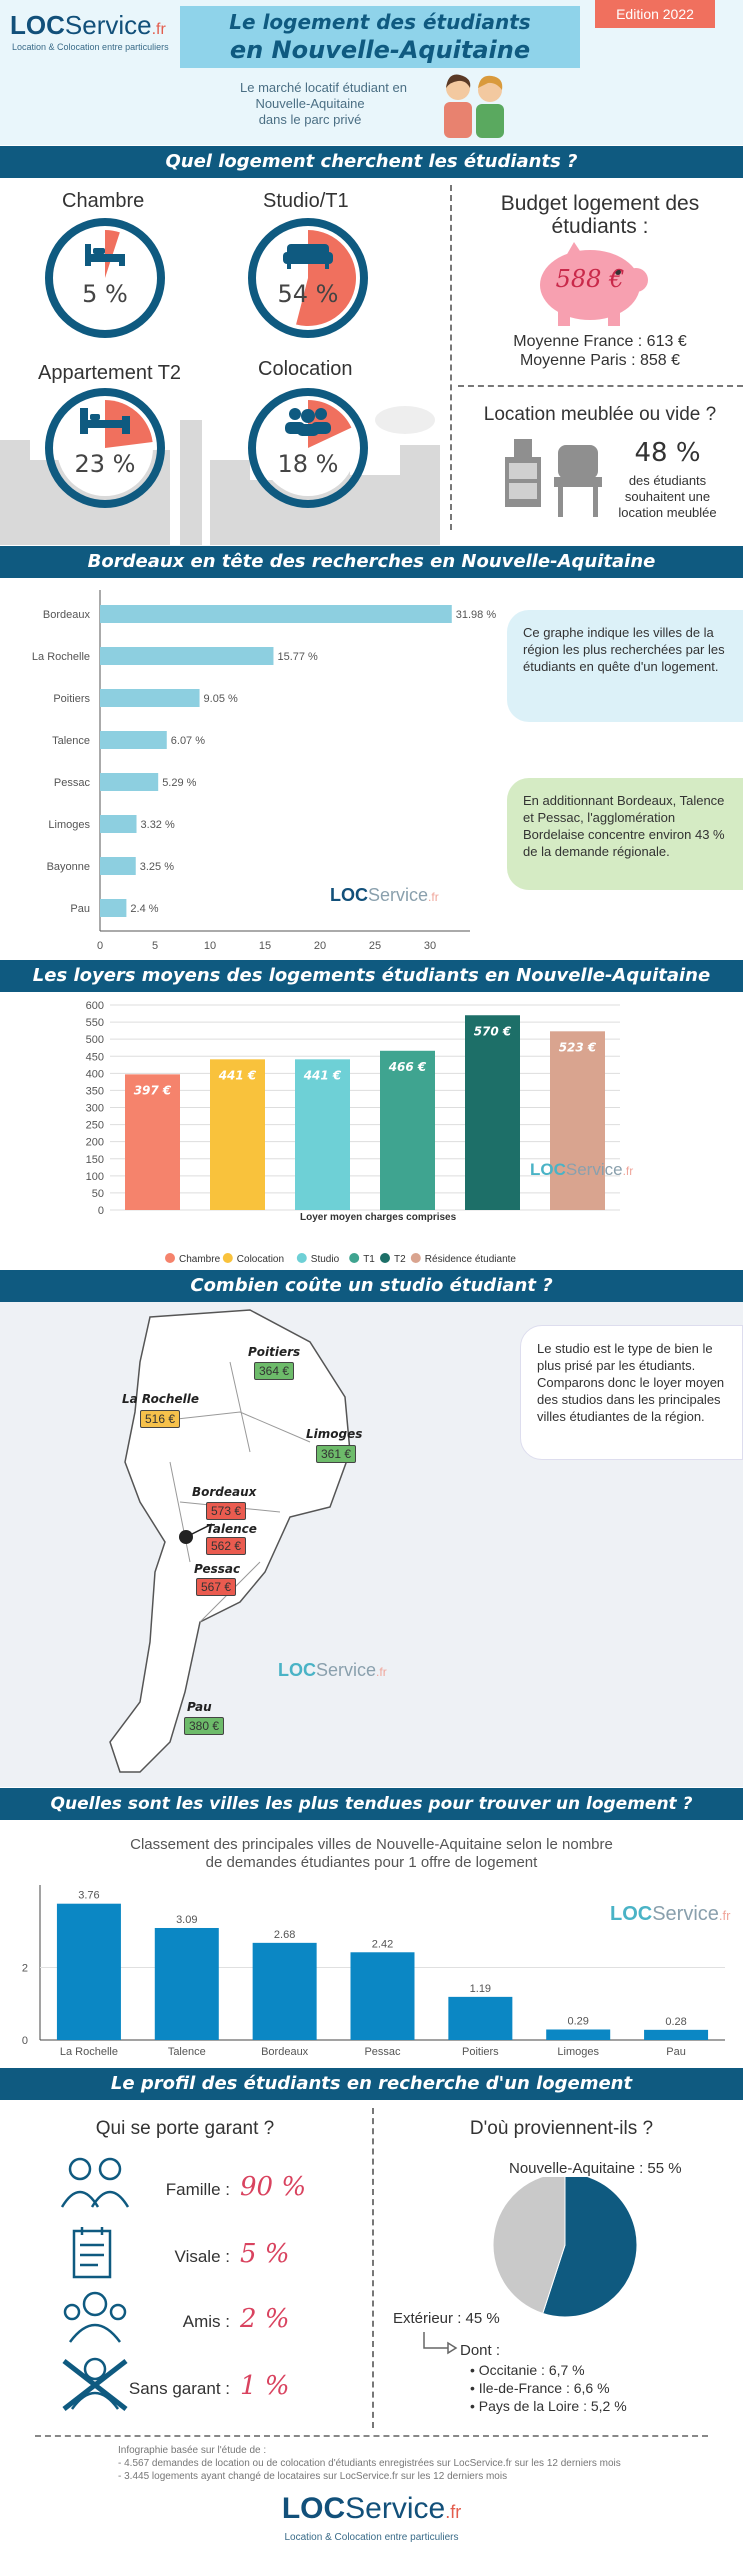  Describe the element at coordinates (578, 2021) in the screenshot. I see `value-label: 0.29` at that location.